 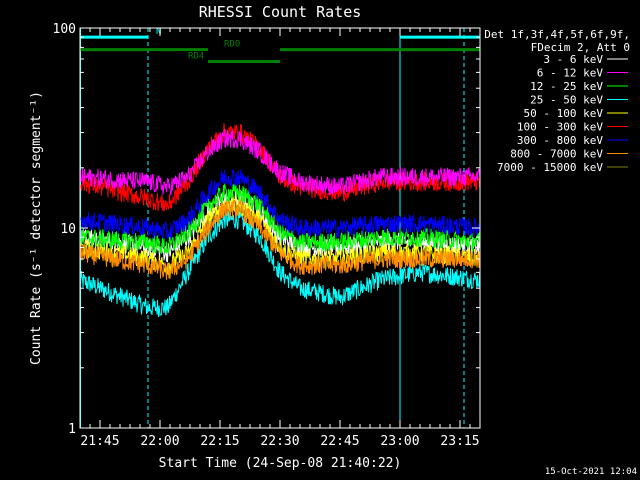 I want to click on legend-entry-7: 800 - 7000 keV, so click(x=556, y=154).